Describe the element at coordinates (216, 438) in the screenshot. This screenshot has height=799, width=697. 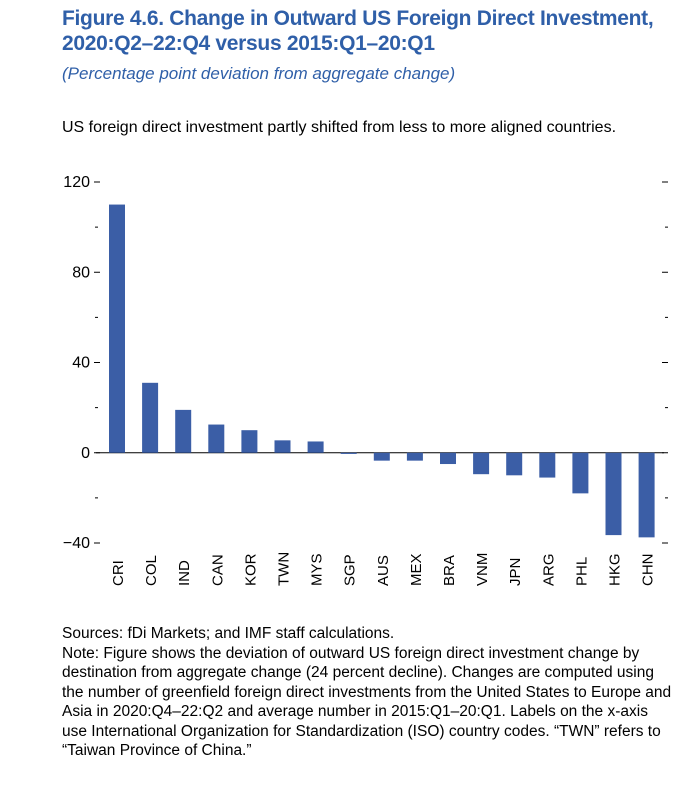
I see `bar-can` at that location.